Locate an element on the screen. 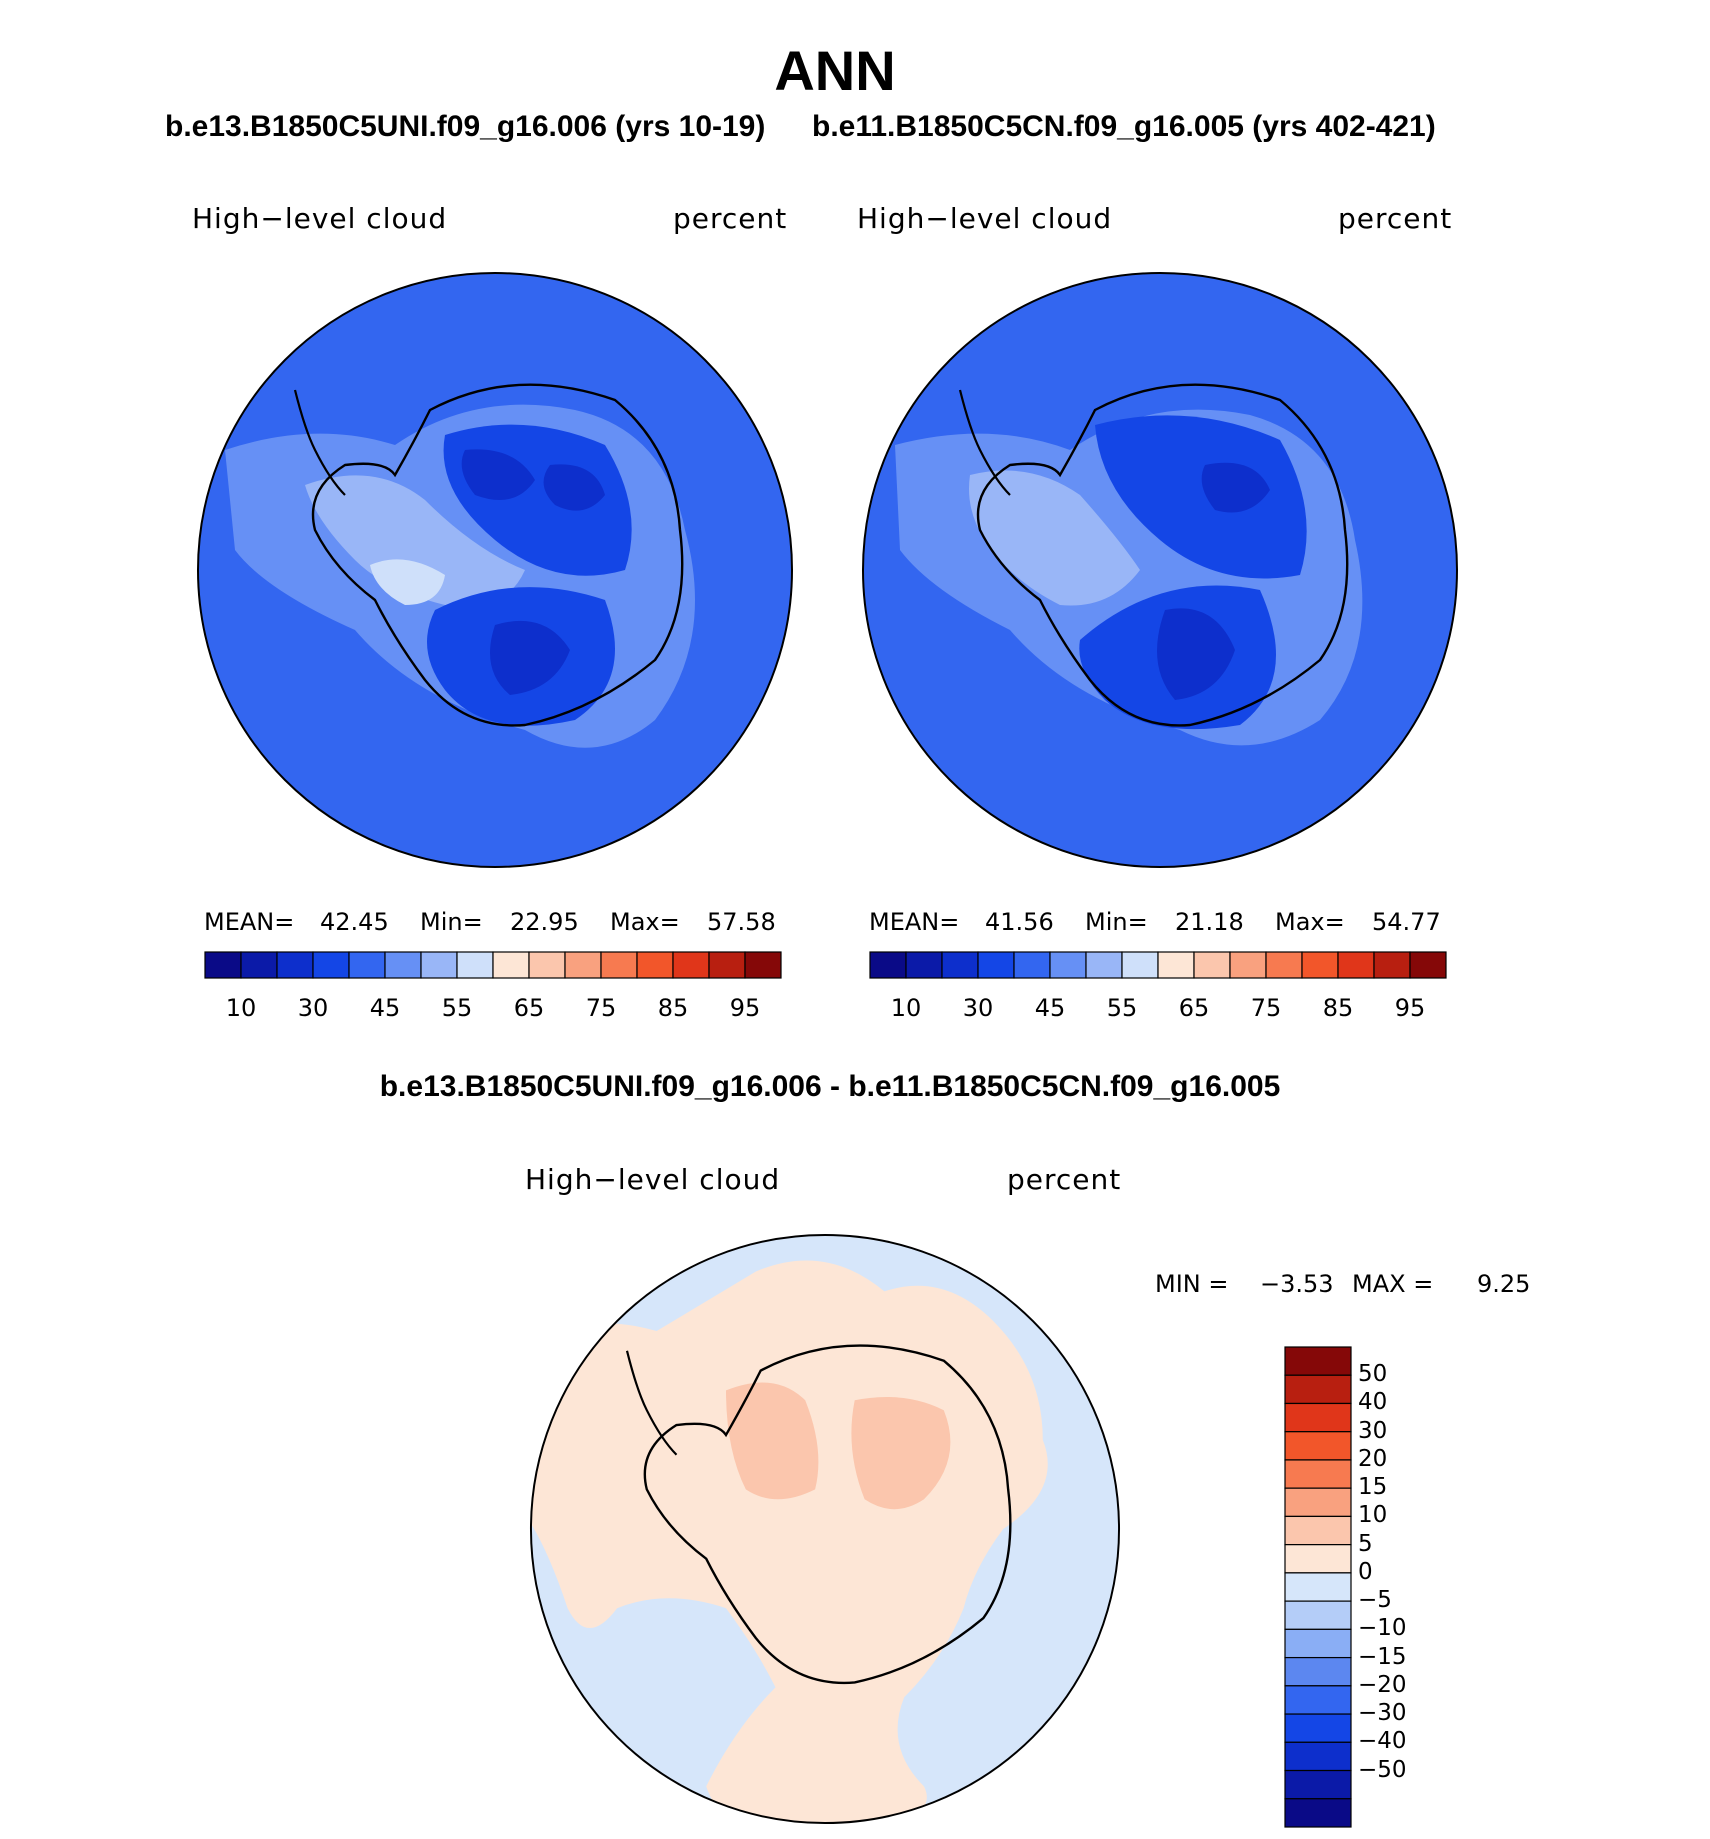  panel1-map is located at coordinates (495, 570).